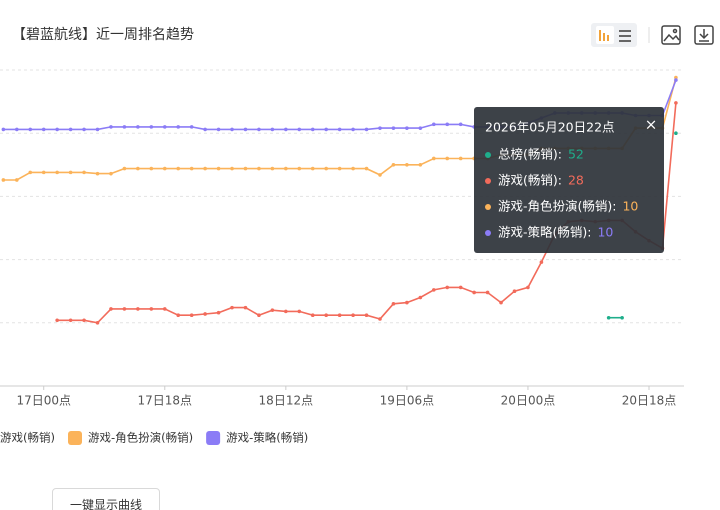 The width and height of the screenshot is (720, 510). I want to click on legend-item: 游戏-角色扮演(畅销), so click(130, 438).